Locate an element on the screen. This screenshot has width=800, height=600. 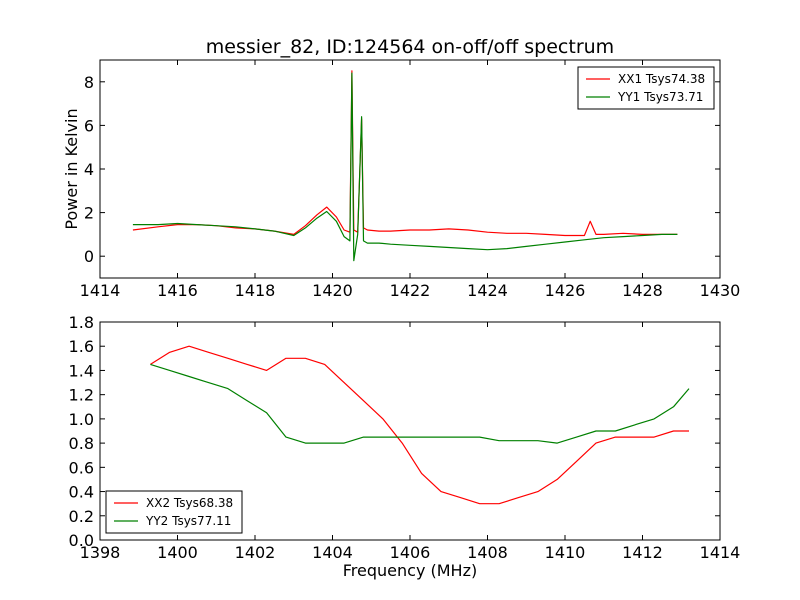
x-tick-label: 1400 is located at coordinates (177, 552).